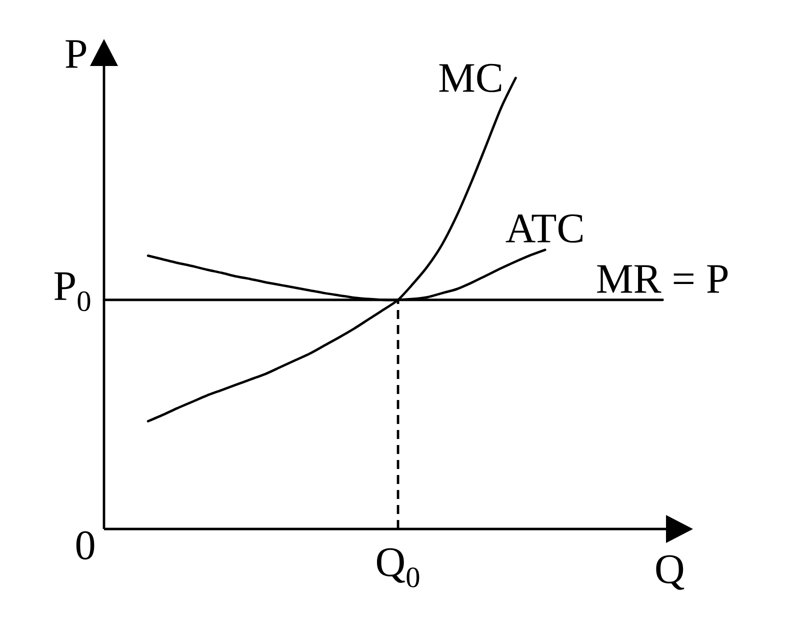 The width and height of the screenshot is (794, 630). What do you see at coordinates (85, 545) in the screenshot?
I see `text: 0` at bounding box center [85, 545].